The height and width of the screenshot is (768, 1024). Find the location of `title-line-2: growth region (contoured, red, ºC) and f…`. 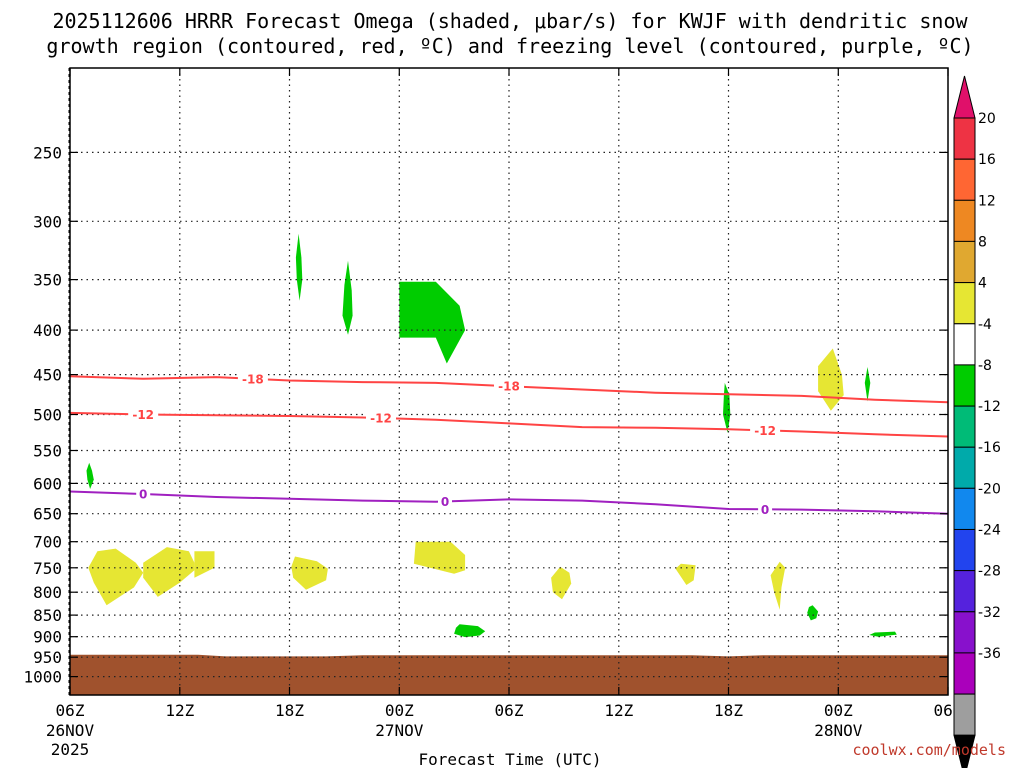

title-line-2: growth region (contoured, red, ºC) and f… is located at coordinates (509, 46).